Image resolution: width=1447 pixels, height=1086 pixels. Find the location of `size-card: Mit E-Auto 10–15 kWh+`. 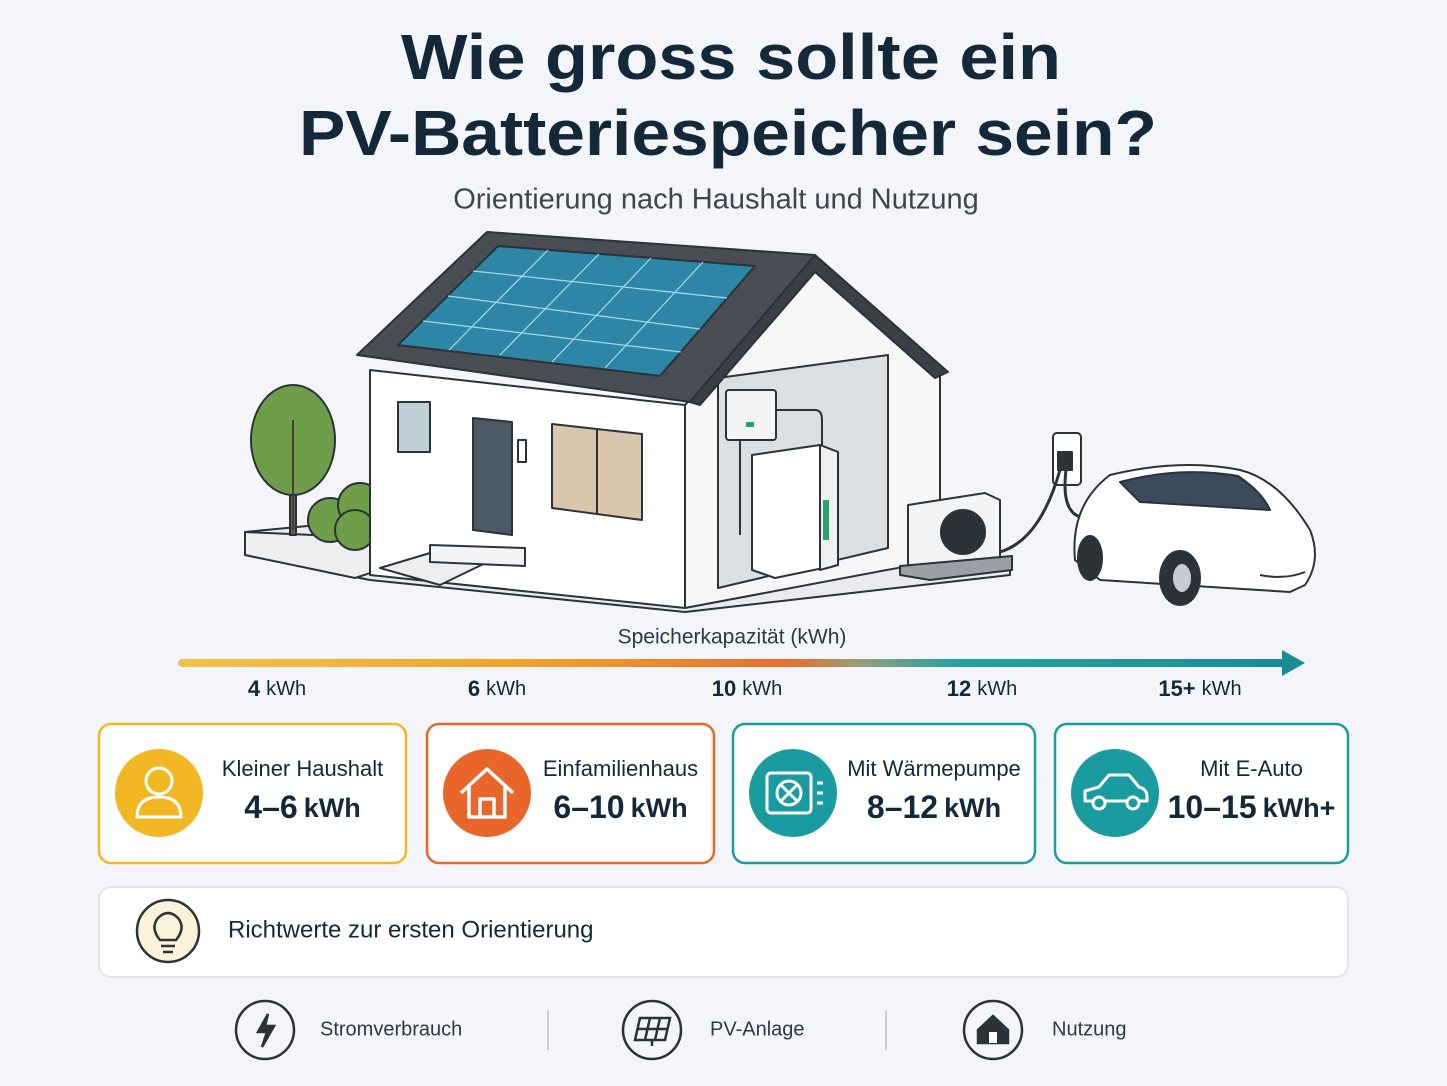

size-card: Mit E-Auto 10–15 kWh+ is located at coordinates (1201, 793).